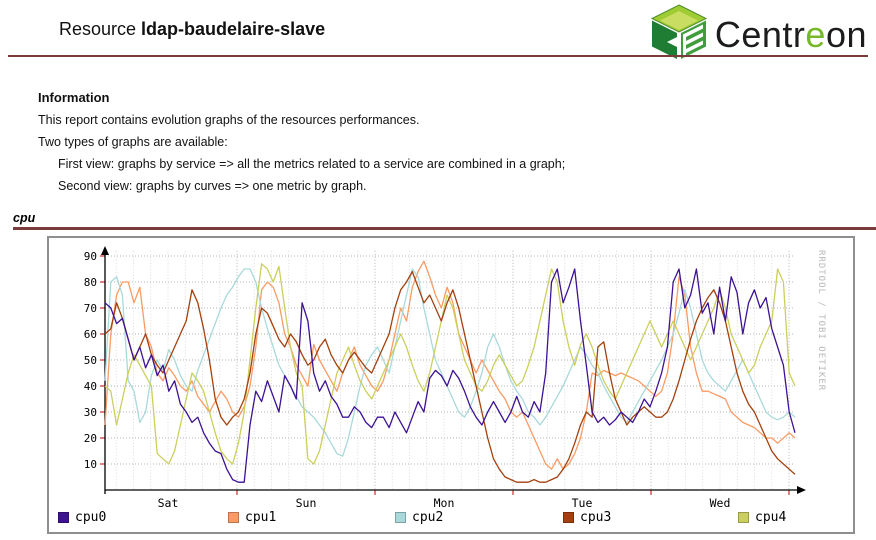 The width and height of the screenshot is (876, 540). Describe the element at coordinates (63, 517) in the screenshot. I see `legend-swatch-cpu0` at that location.